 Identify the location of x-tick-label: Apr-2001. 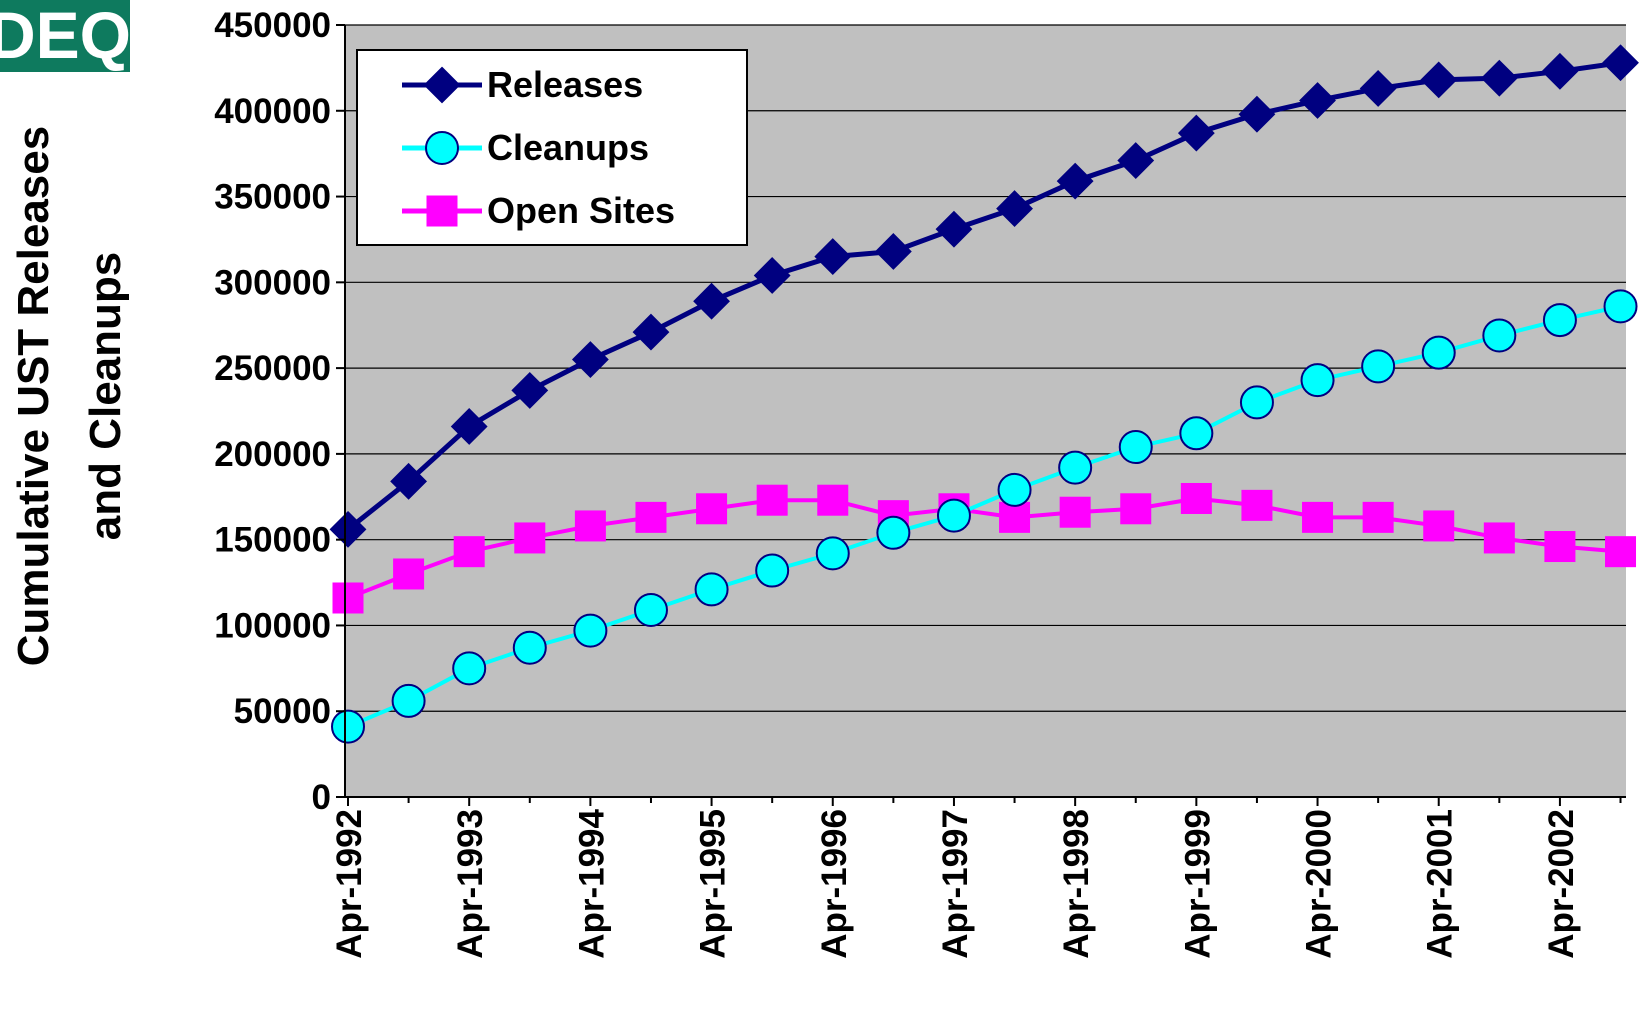
(1440, 884).